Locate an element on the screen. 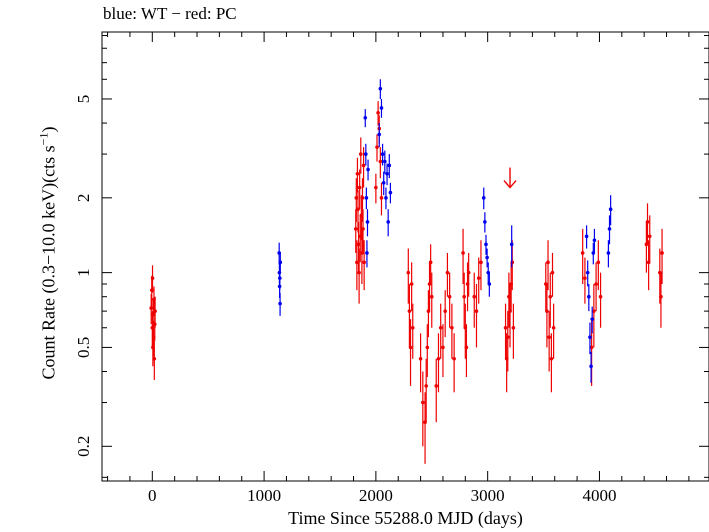 The image size is (709, 532). x-tick-label: 3000 is located at coordinates (488, 495).